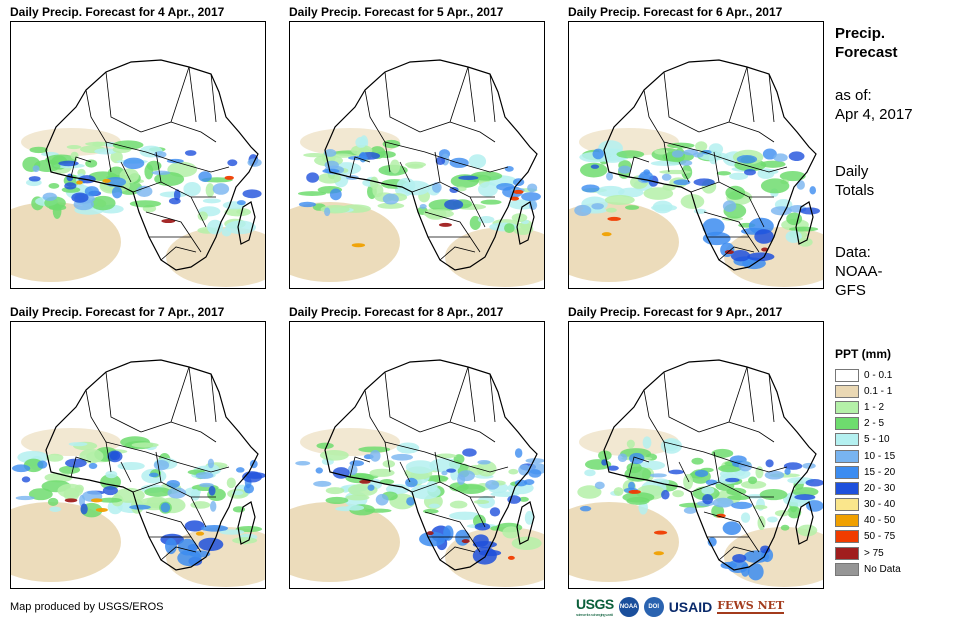 This screenshot has height=626, width=967. Describe the element at coordinates (868, 521) in the screenshot. I see `legend-item: 40 - 50` at that location.